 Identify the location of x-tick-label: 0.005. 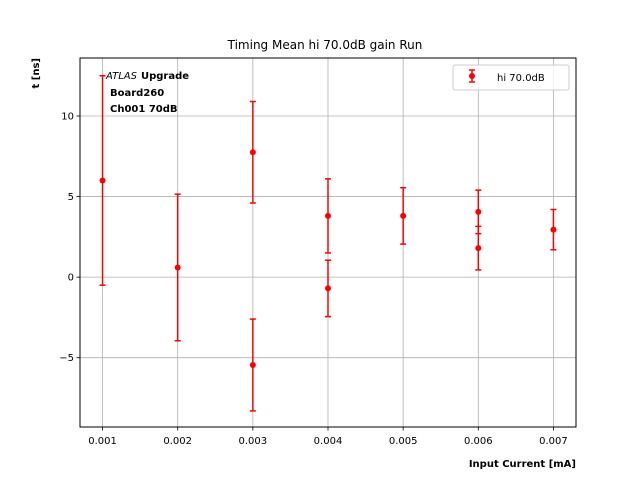
(403, 441).